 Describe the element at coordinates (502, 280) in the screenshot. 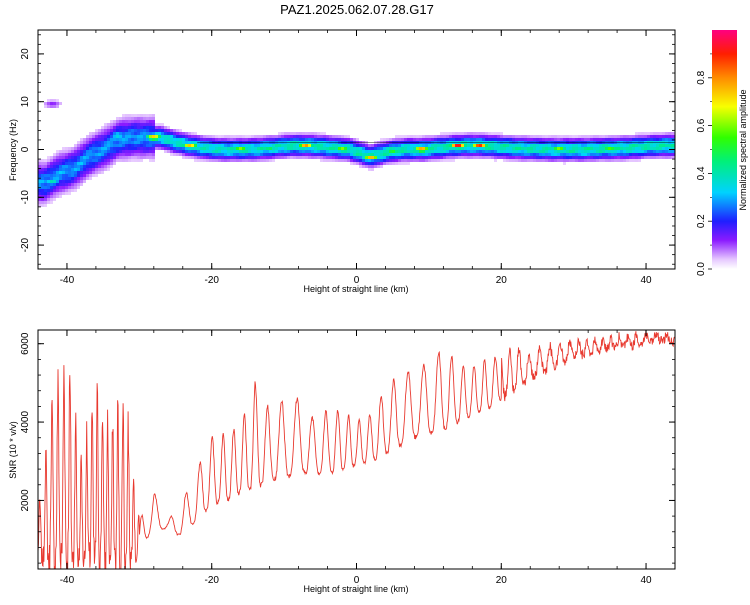

I see `x-tick-label: 20` at that location.